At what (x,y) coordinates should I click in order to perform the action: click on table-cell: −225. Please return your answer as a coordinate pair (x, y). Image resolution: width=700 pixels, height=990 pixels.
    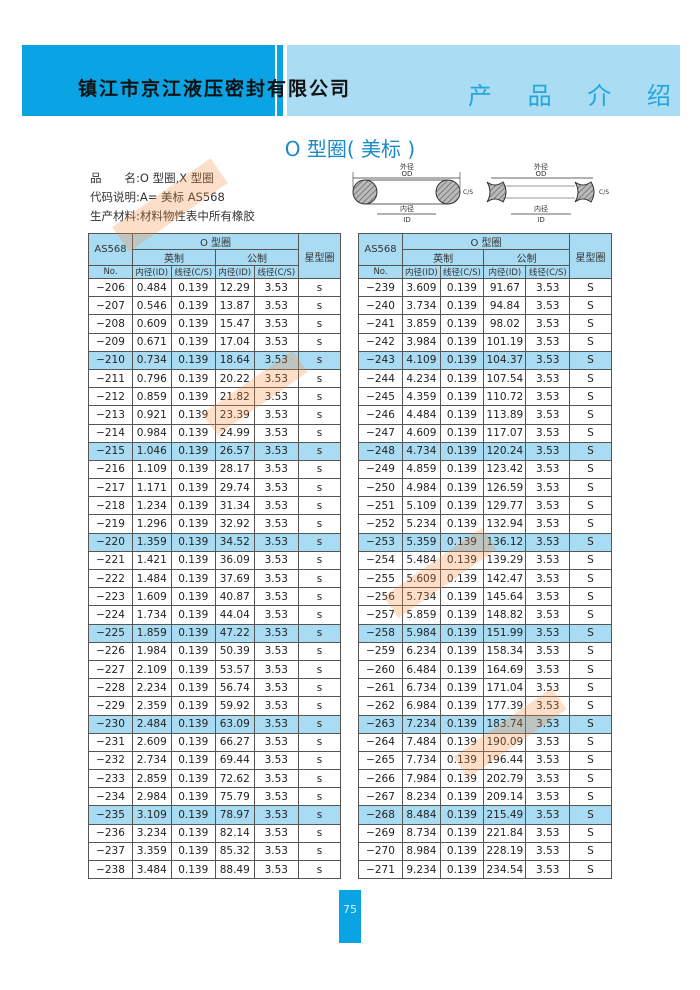
    Looking at the image, I should click on (110, 633).